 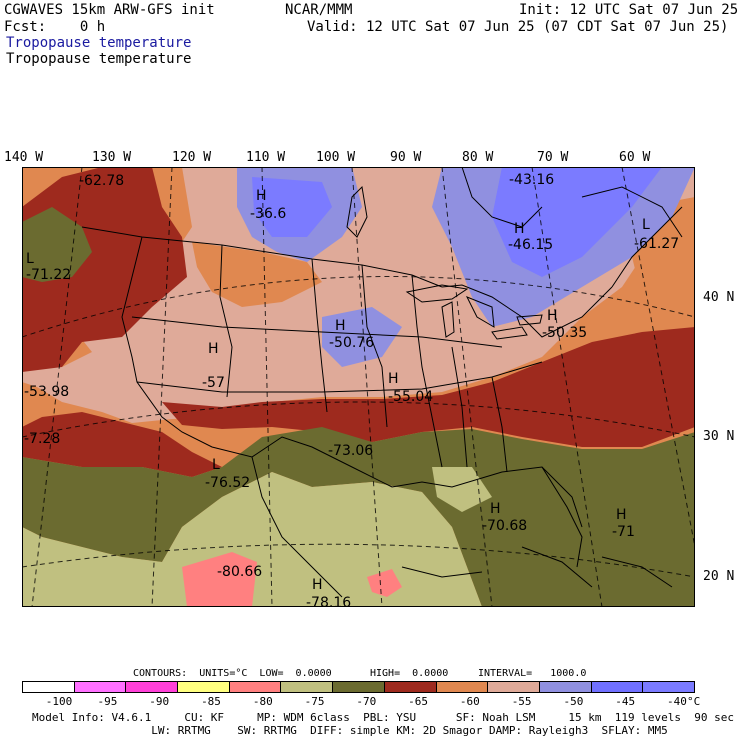 I want to click on color-scale-label: -95, so click(x=107, y=701).